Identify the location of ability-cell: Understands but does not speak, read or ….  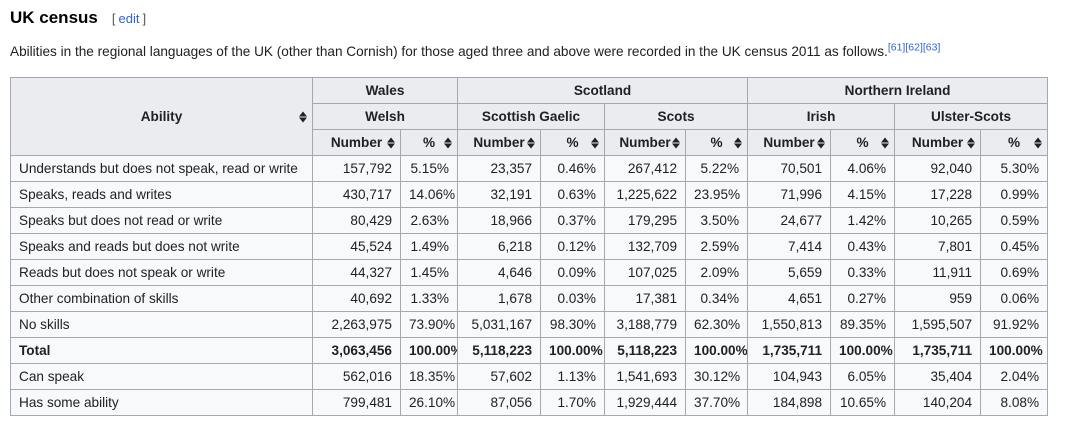
(161, 168).